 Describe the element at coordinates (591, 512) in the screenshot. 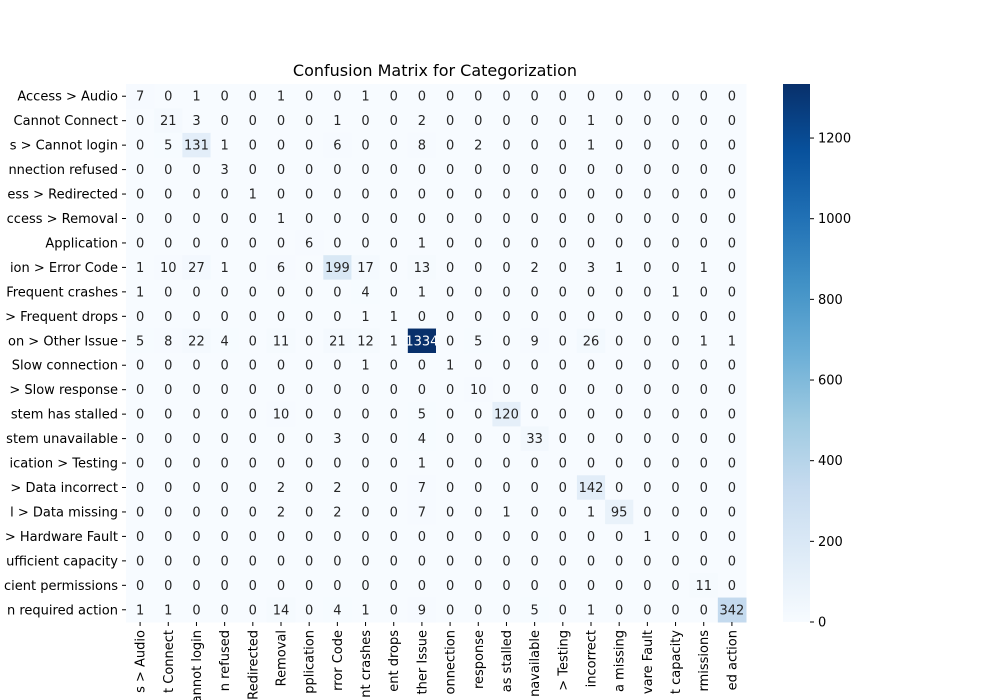

I see `cell-value-label: 1` at that location.